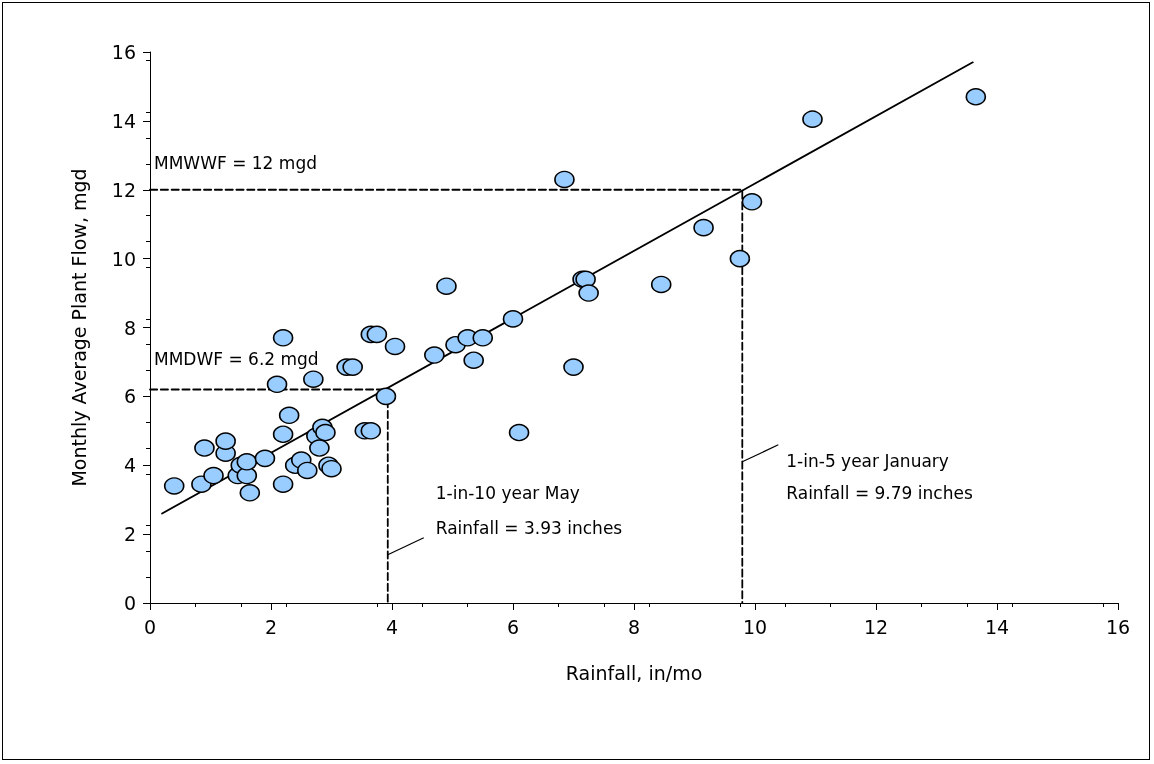  What do you see at coordinates (392, 626) in the screenshot?
I see `x-tick-label: 4` at bounding box center [392, 626].